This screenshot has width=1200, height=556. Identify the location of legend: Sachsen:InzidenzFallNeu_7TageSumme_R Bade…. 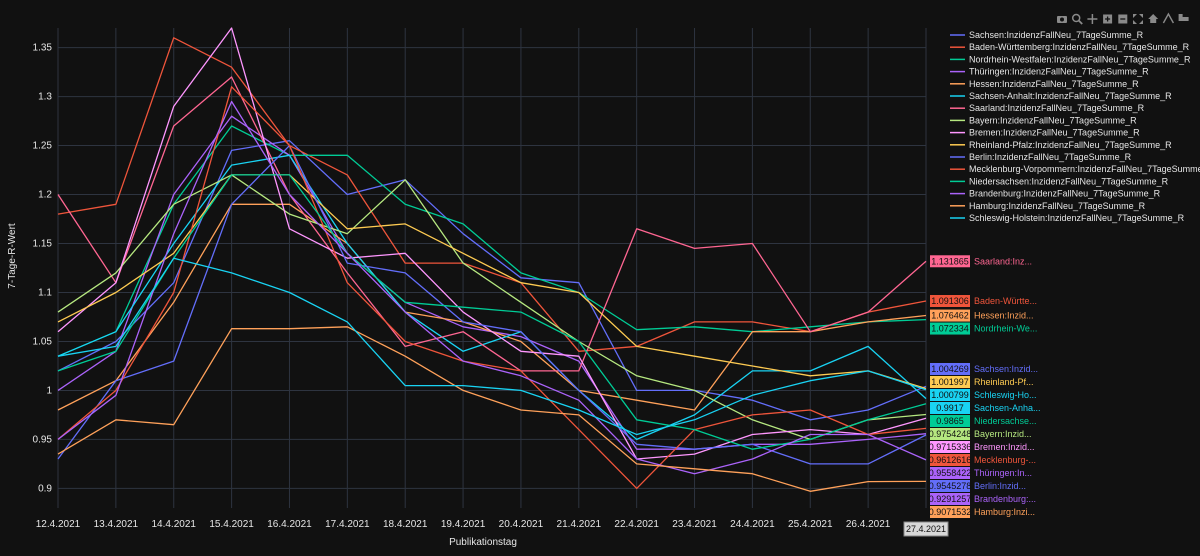
(1075, 126).